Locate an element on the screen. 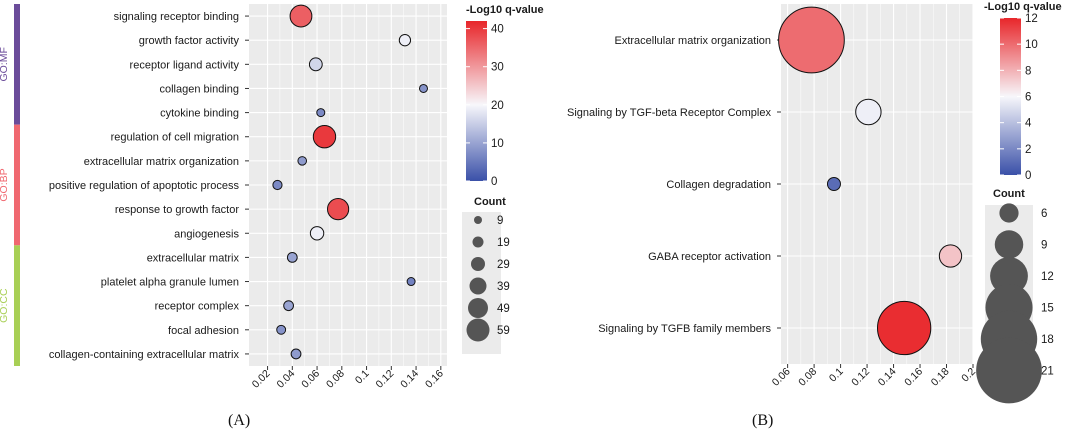 The width and height of the screenshot is (1065, 431). panel-a-color-legend: -Log10 q-value 0 10 20 30 40 is located at coordinates (505, 96).